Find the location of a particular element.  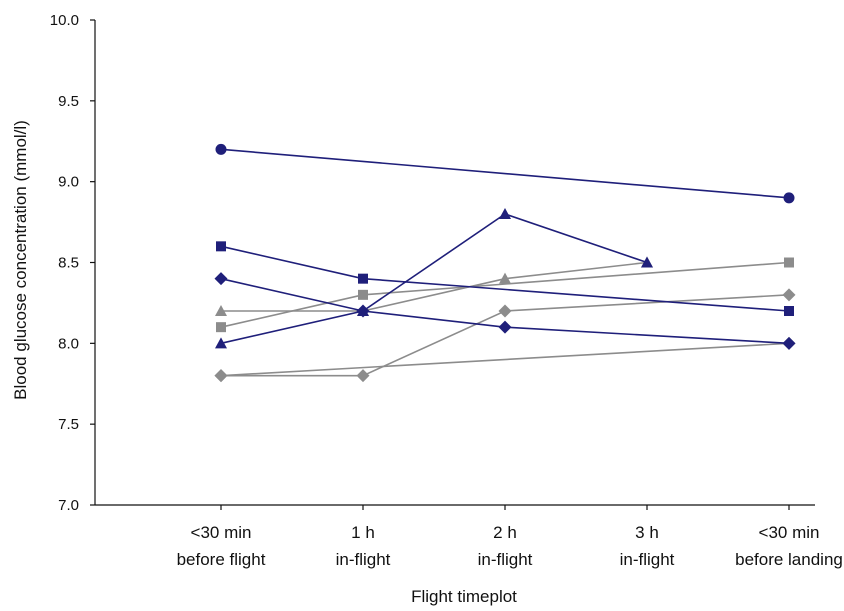

x-tick-label: before landing is located at coordinates (789, 559).